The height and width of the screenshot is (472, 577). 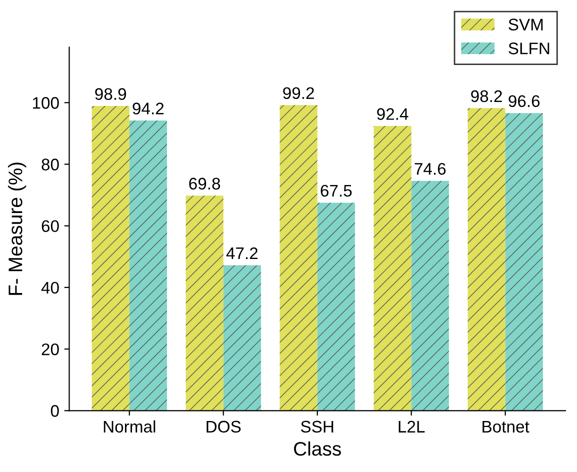 What do you see at coordinates (110, 94) in the screenshot?
I see `data-label: 98.9` at bounding box center [110, 94].